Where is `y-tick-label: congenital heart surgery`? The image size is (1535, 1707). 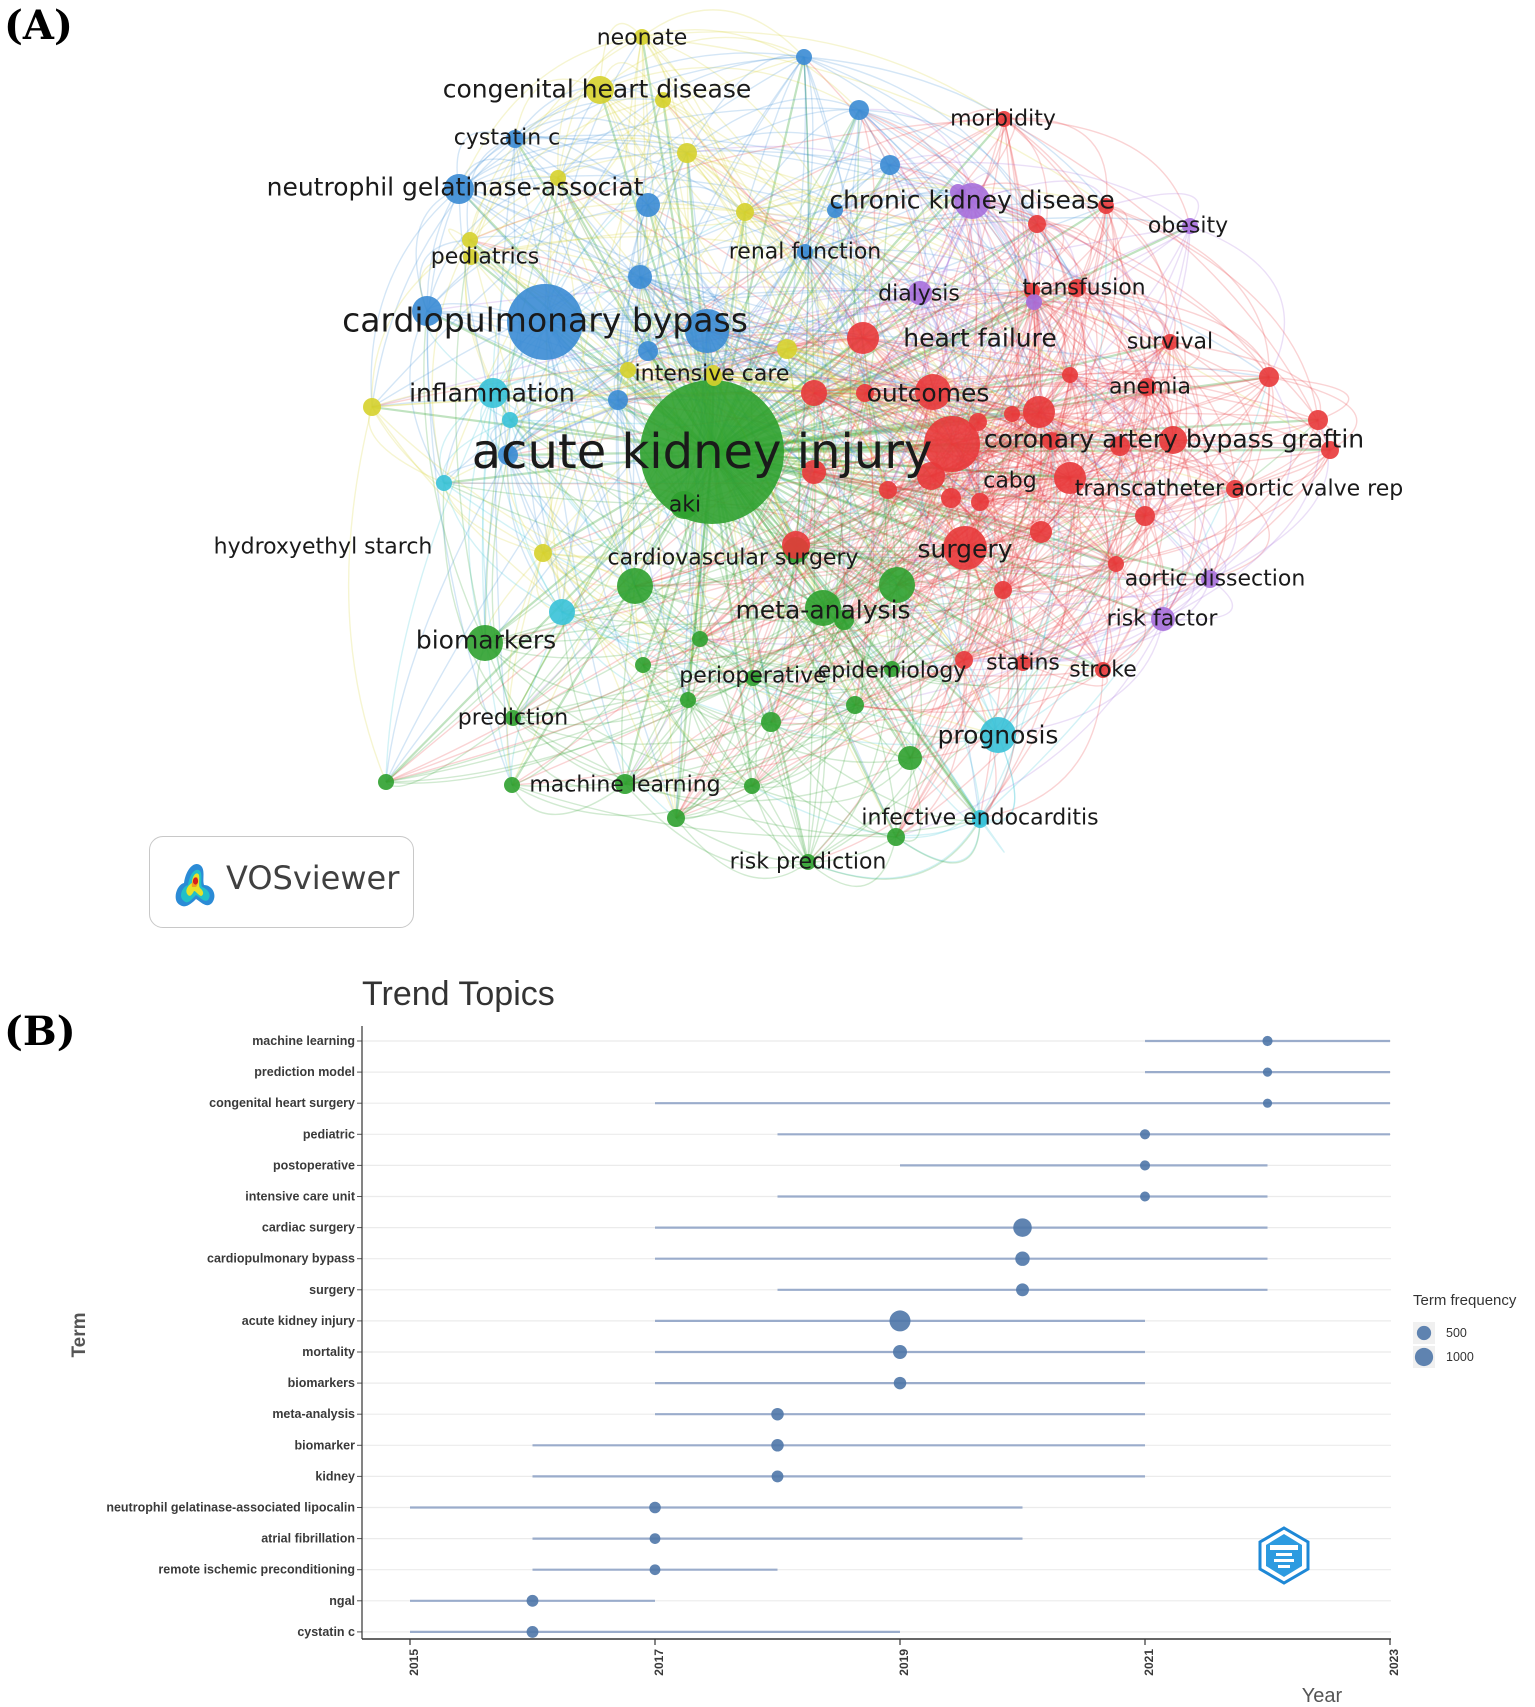 y-tick-label: congenital heart surgery is located at coordinates (282, 1103).